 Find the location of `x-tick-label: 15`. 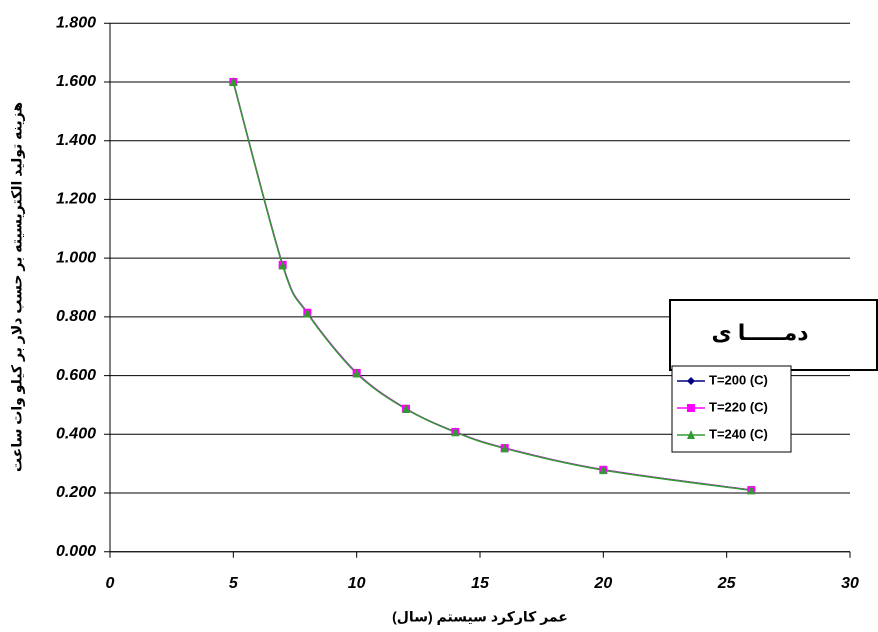

x-tick-label: 15 is located at coordinates (480, 583).